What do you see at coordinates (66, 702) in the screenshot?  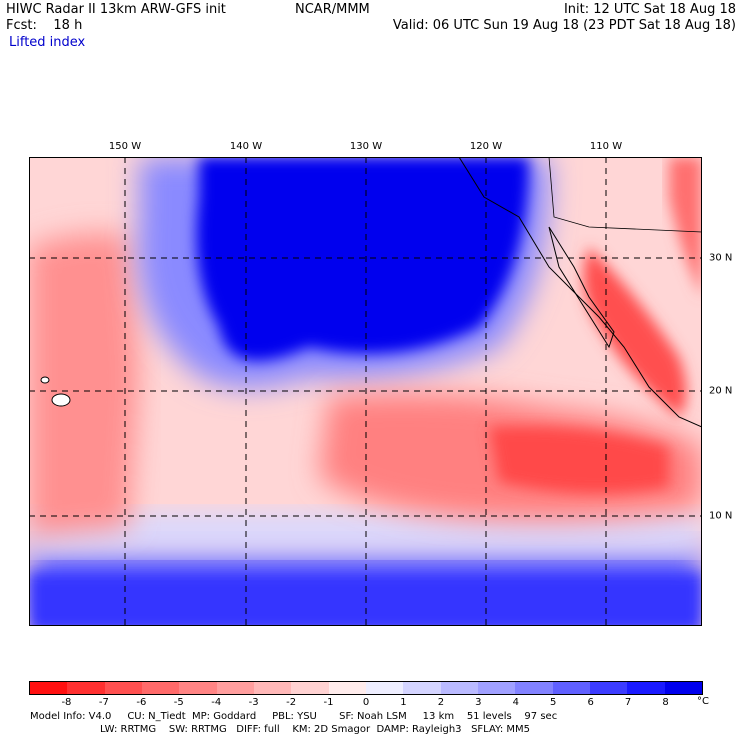 I see `color-scale-label: -8` at bounding box center [66, 702].